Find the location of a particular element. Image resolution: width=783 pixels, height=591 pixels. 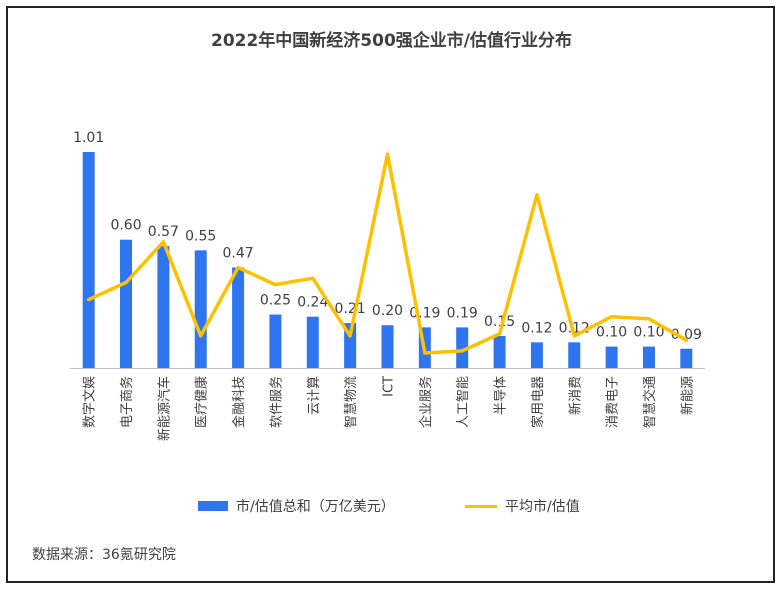

x-tick-label-8: ICT is located at coordinates (389, 386).